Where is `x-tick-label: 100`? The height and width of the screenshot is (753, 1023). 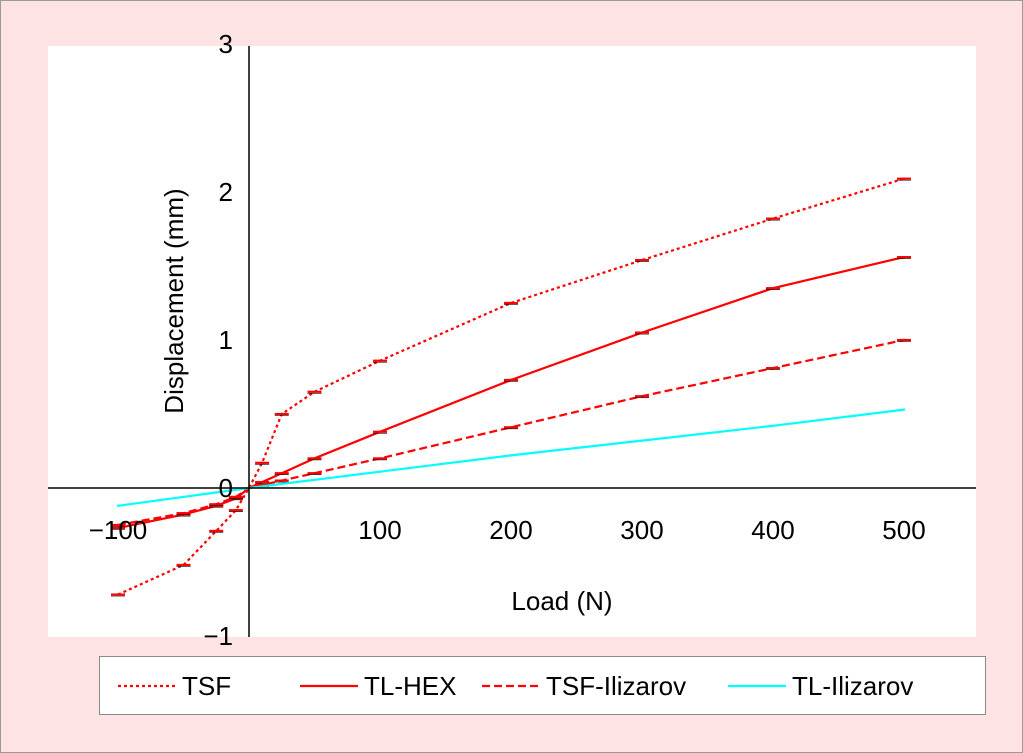
x-tick-label: 100 is located at coordinates (379, 530).